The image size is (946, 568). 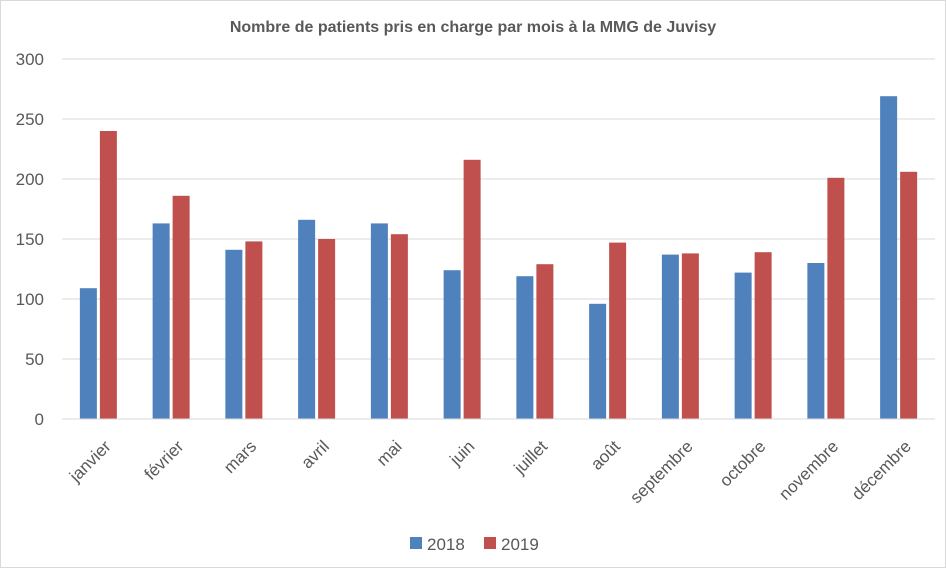 I want to click on y-tick-label: 200, so click(x=30, y=179).